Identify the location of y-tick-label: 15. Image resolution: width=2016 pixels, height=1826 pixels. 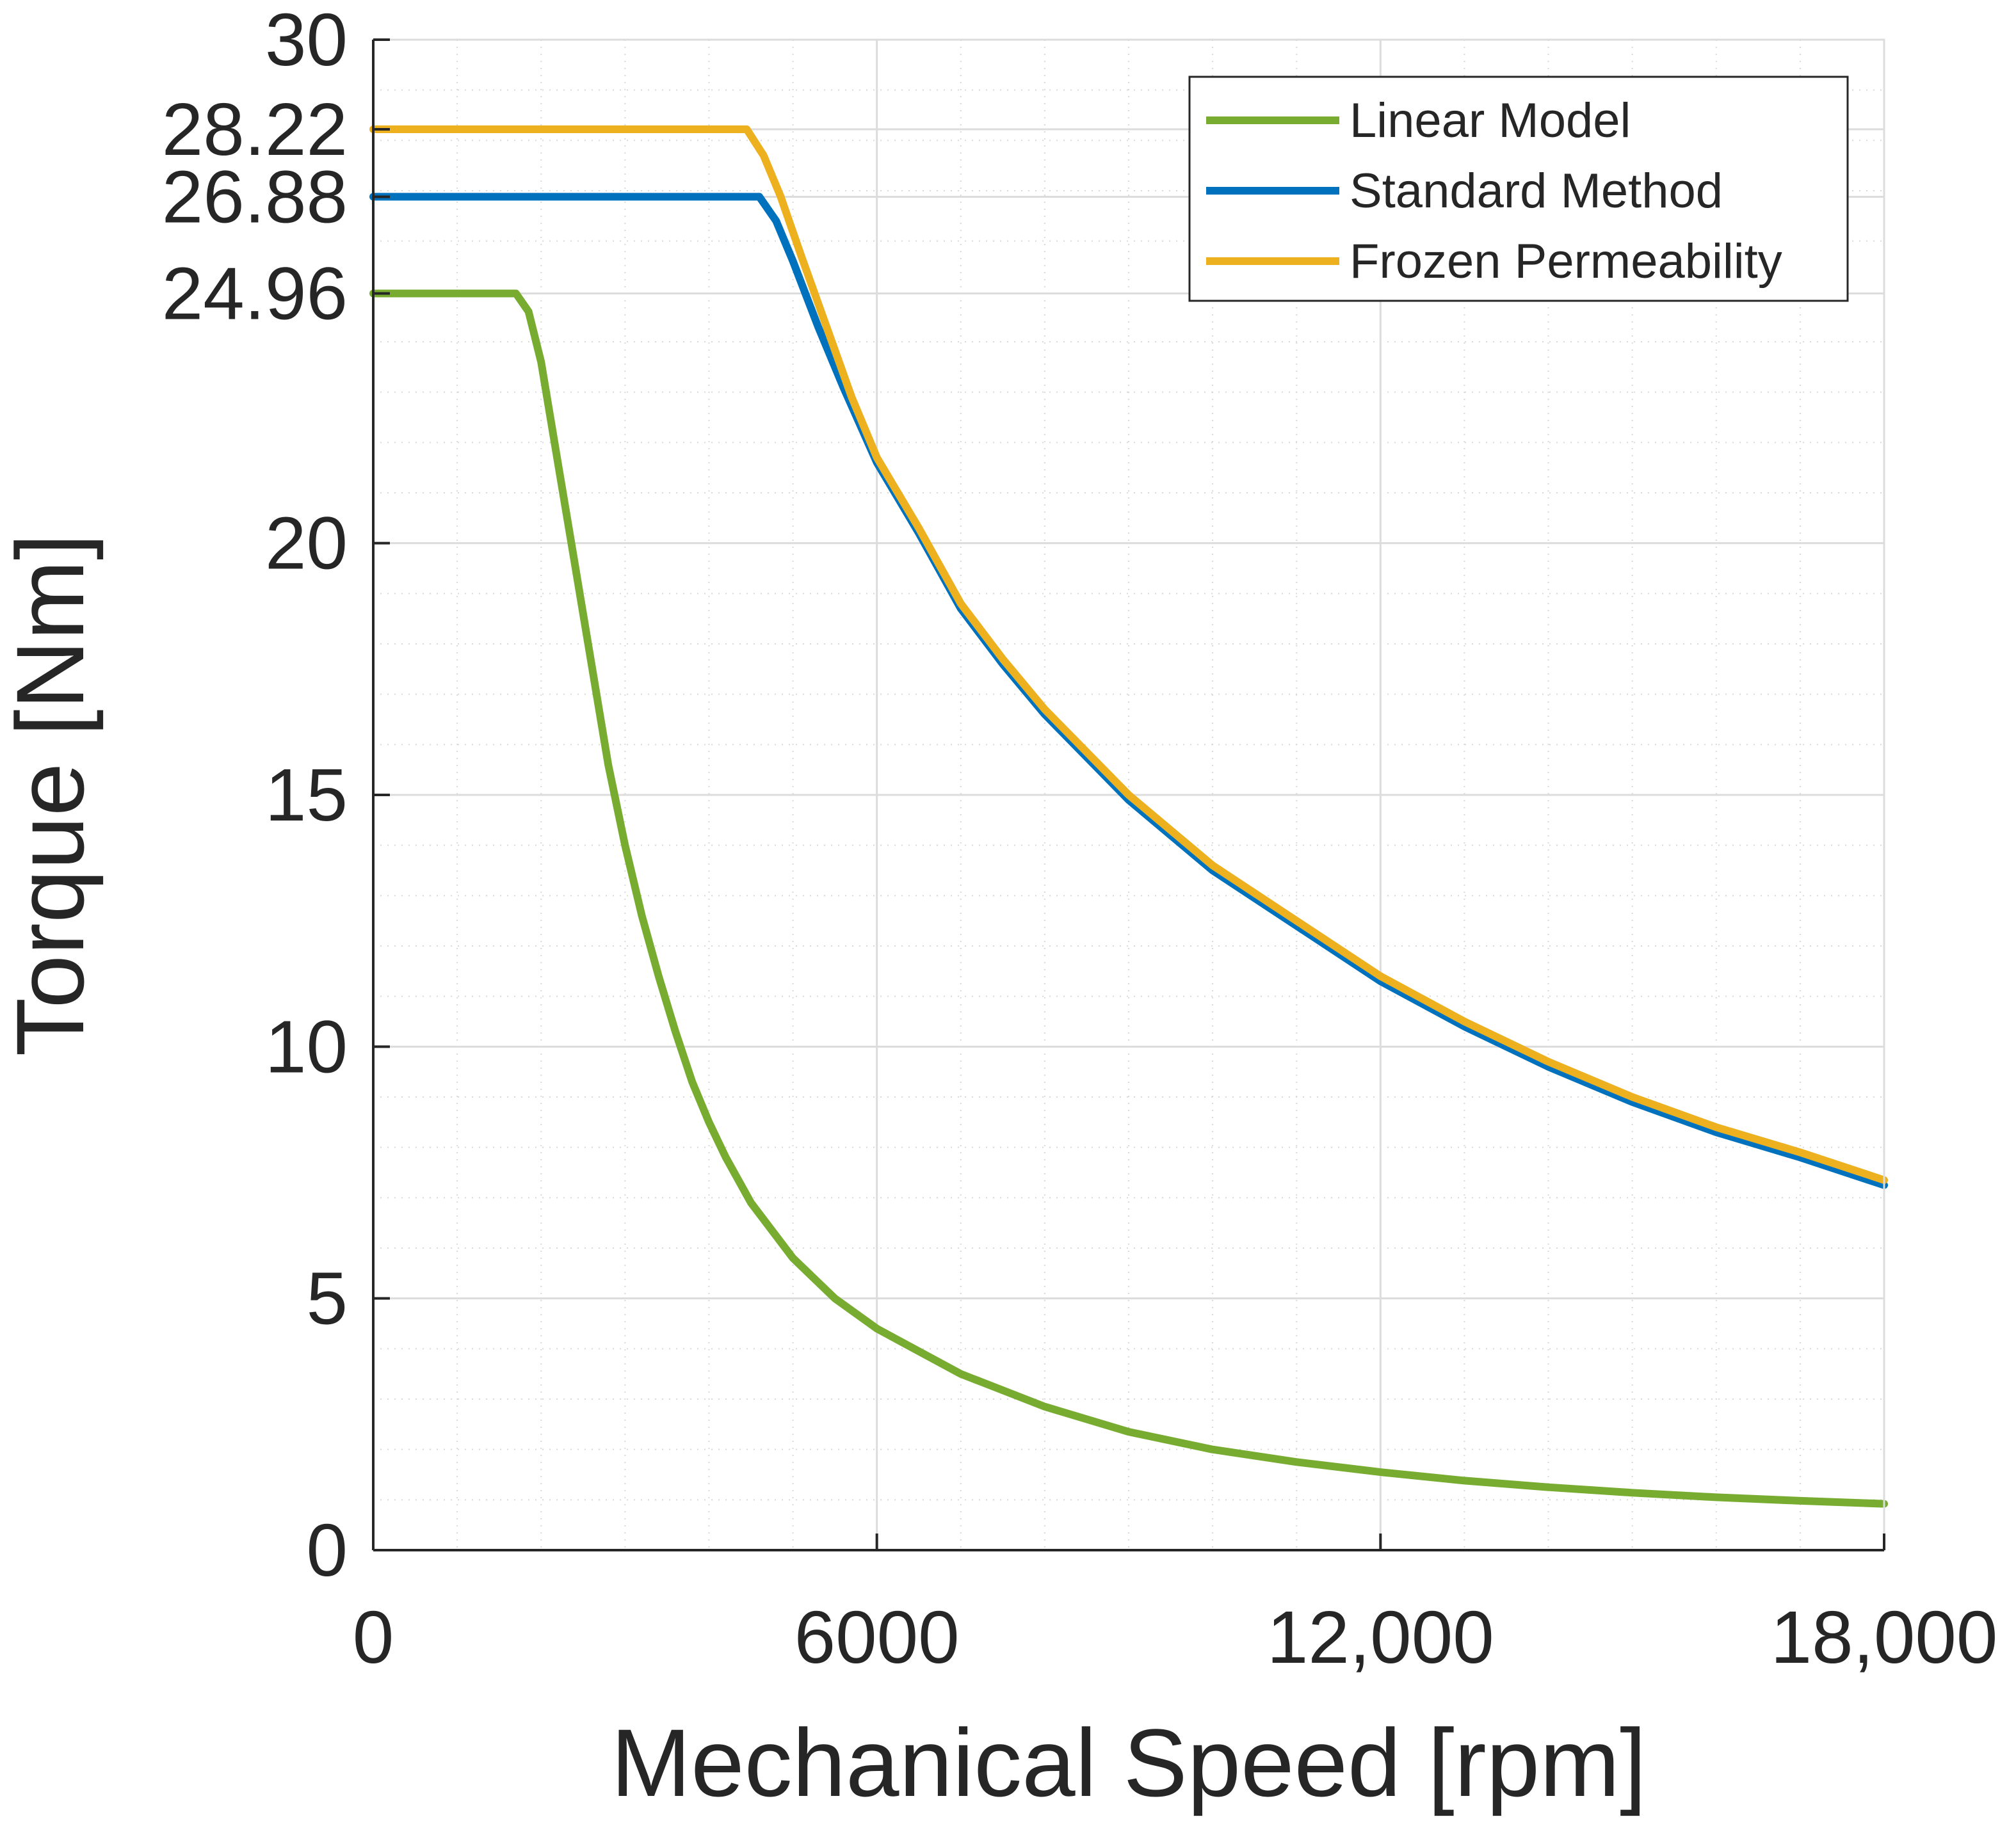
(306, 795).